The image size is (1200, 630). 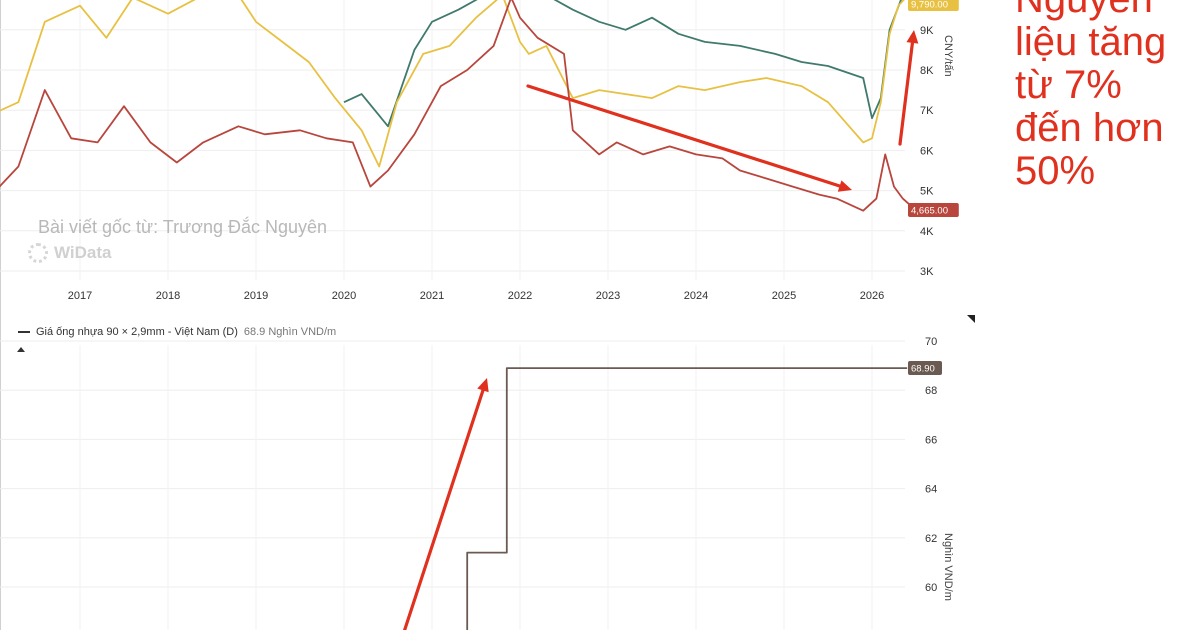 I want to click on top-y-tick-label: 4K, so click(x=927, y=232).